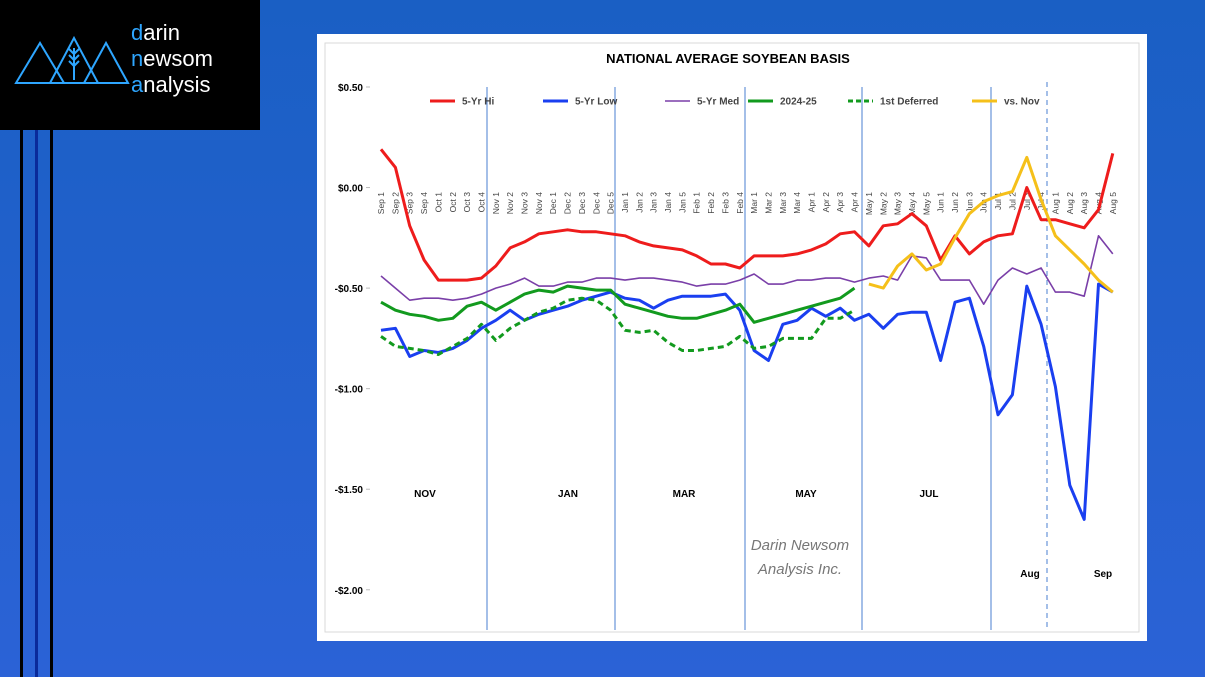 The width and height of the screenshot is (1205, 677). I want to click on period-label: MAY, so click(806, 494).